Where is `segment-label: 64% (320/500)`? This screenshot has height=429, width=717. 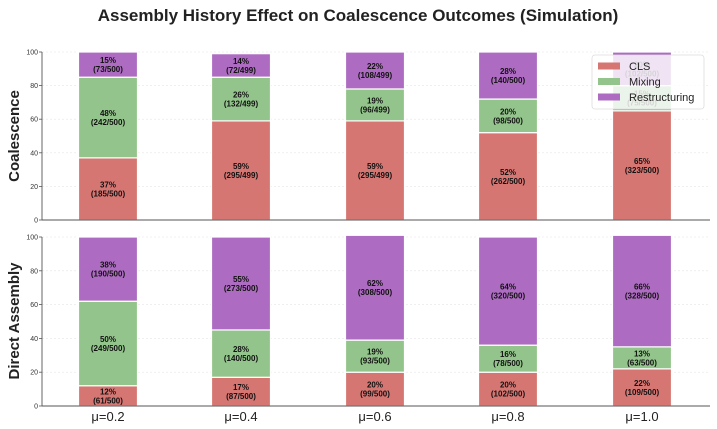
segment-label: 64% (320/500) is located at coordinates (508, 292).